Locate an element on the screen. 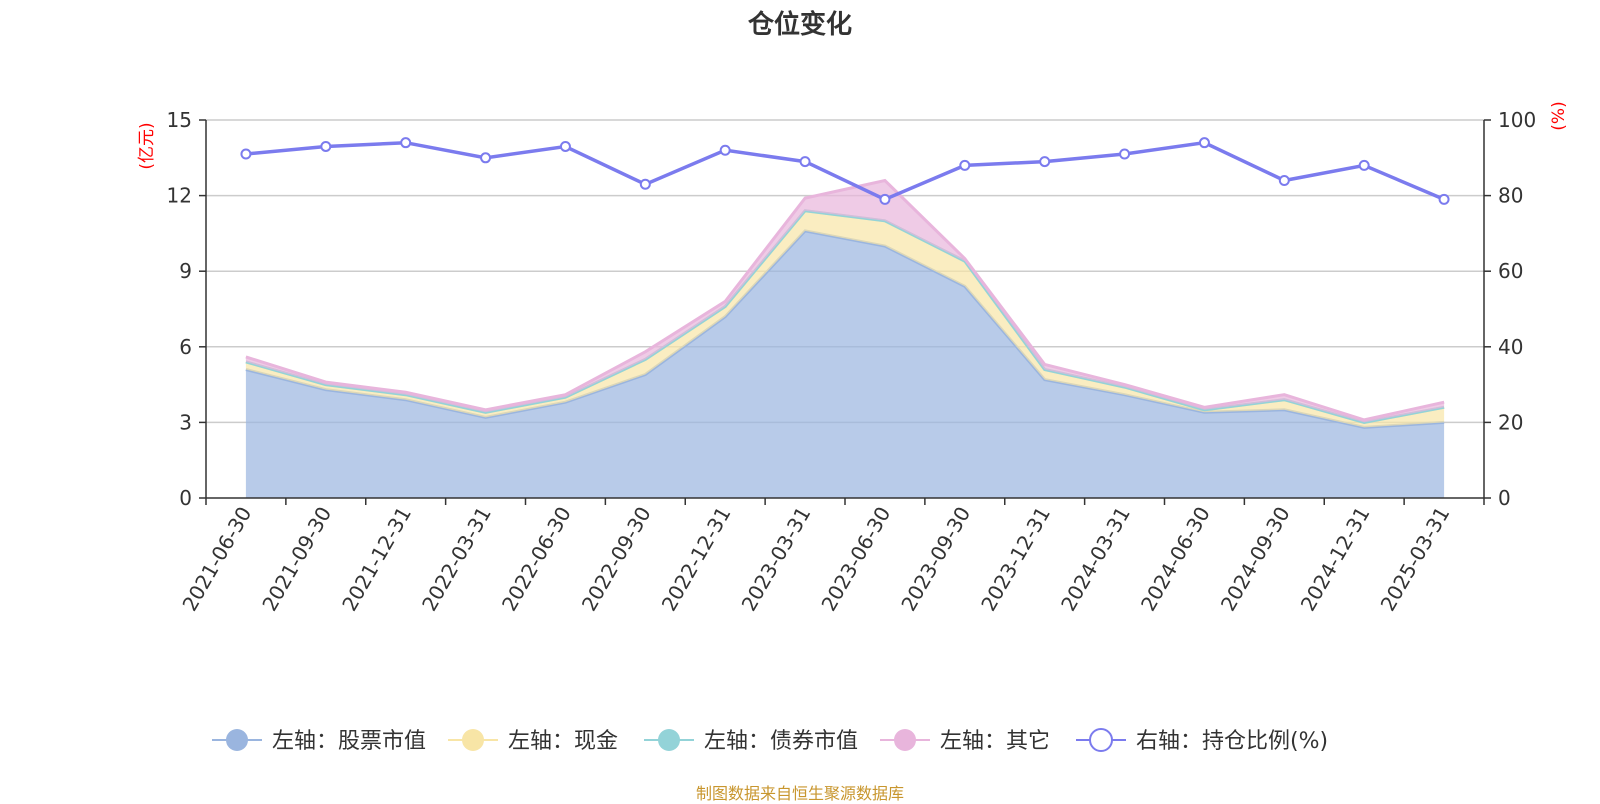 Image resolution: width=1600 pixels, height=804 pixels. legend-item: 右轴：持仓比例(%) is located at coordinates (1202, 741).